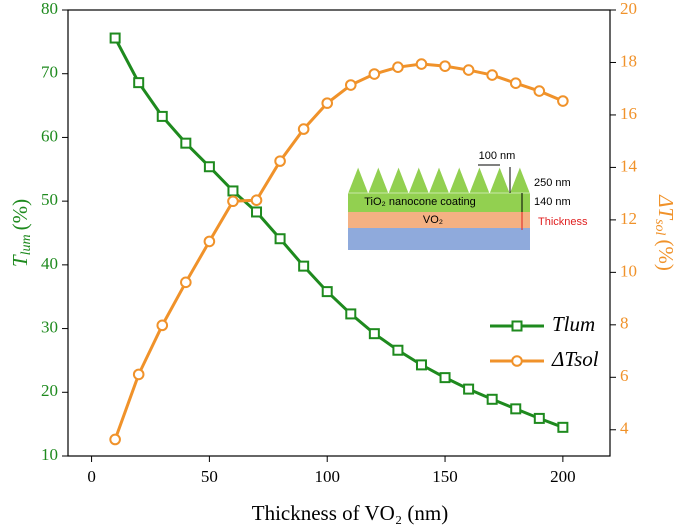 The width and height of the screenshot is (685, 530). Describe the element at coordinates (49, 199) in the screenshot. I see `y-tick-label: 50` at that location.